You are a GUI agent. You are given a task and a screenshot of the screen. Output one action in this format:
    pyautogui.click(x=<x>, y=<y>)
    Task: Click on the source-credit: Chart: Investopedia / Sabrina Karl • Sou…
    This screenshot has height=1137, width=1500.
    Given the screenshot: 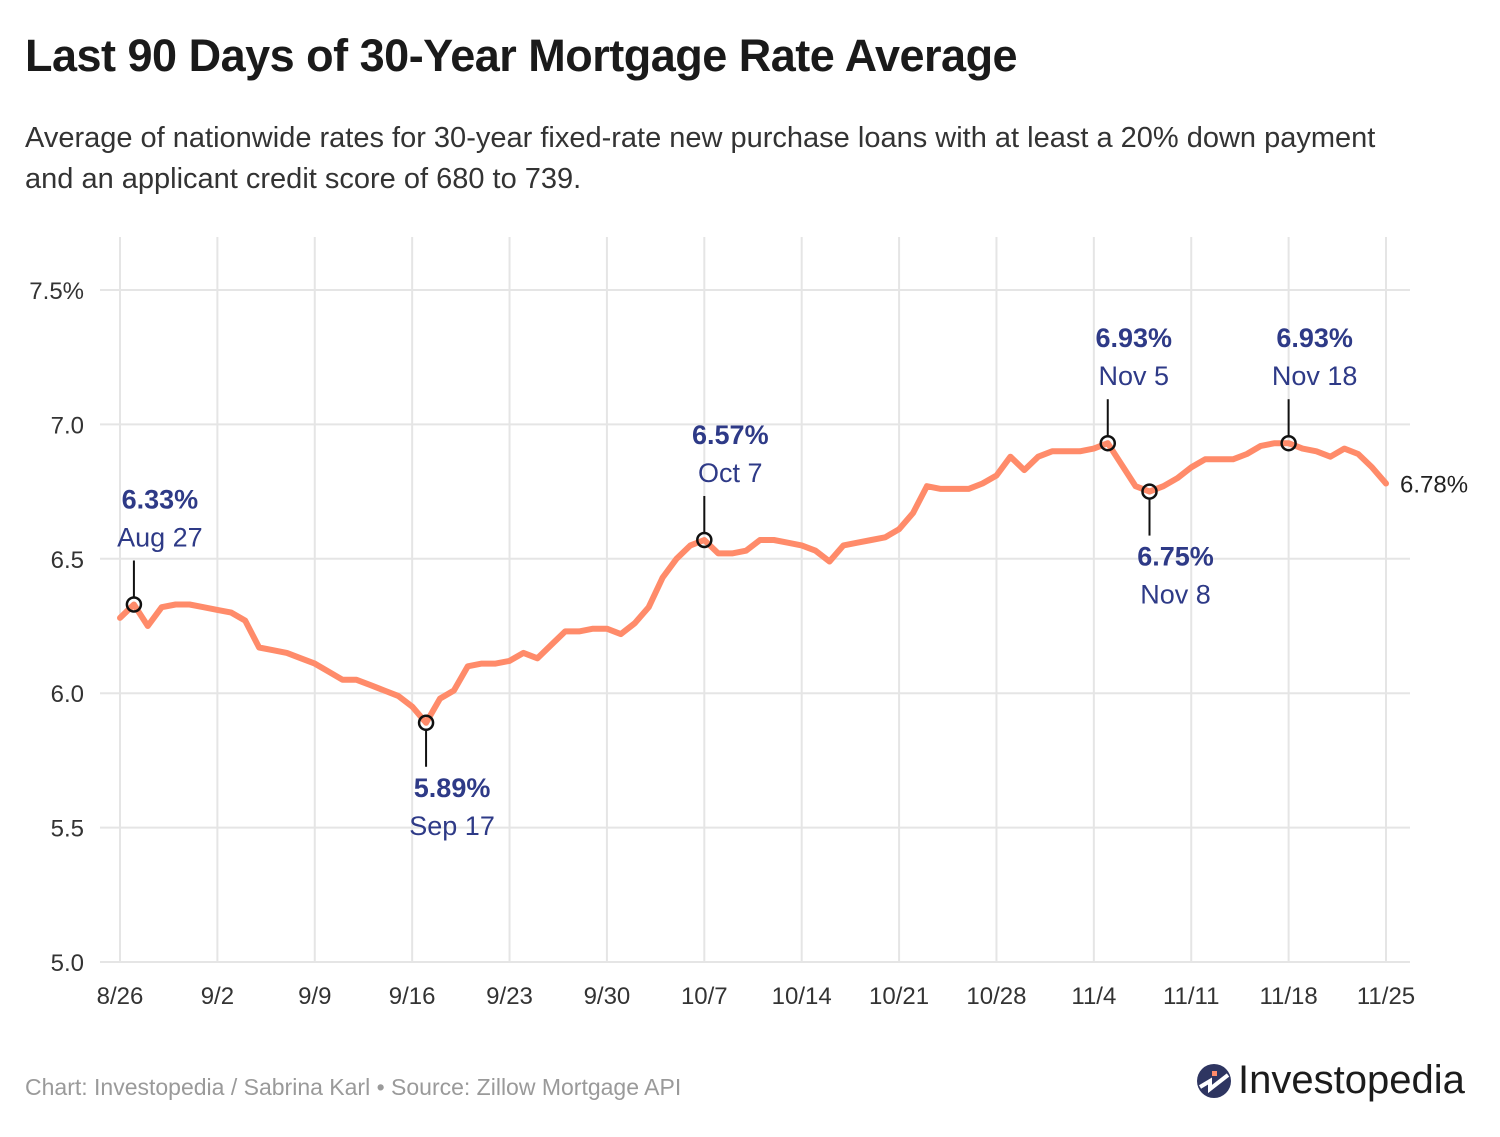 What is the action you would take?
    pyautogui.click(x=353, y=1087)
    